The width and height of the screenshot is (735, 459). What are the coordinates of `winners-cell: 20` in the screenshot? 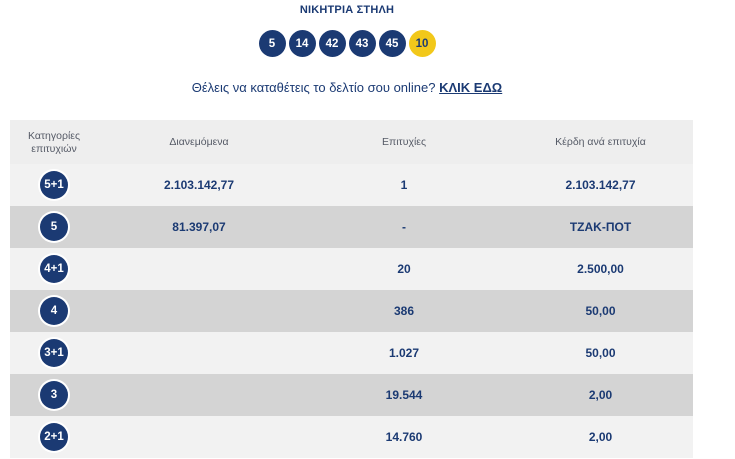 It's located at (404, 269).